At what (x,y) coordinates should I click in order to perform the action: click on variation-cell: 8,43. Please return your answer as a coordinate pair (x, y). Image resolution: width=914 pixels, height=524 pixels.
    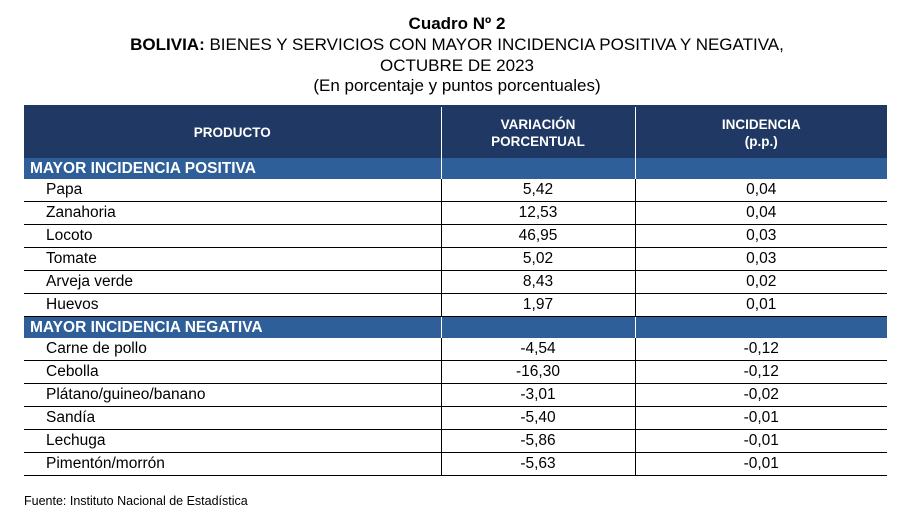
    Looking at the image, I should click on (538, 282).